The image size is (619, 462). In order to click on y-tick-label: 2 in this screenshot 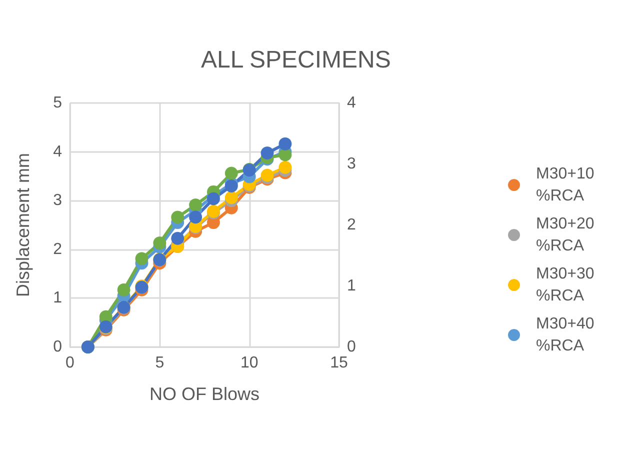, I will do `click(57, 249)`.